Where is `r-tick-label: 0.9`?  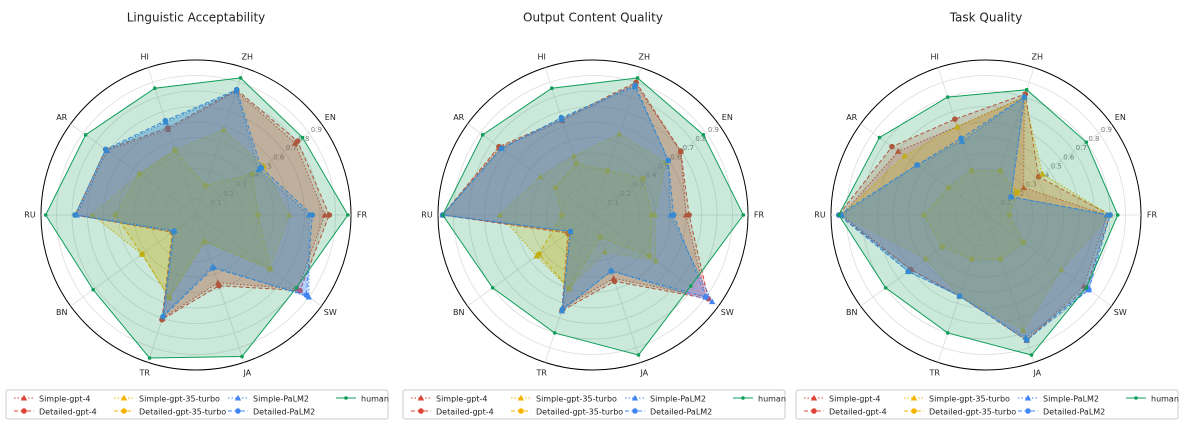
r-tick-label: 0.9 is located at coordinates (316, 130).